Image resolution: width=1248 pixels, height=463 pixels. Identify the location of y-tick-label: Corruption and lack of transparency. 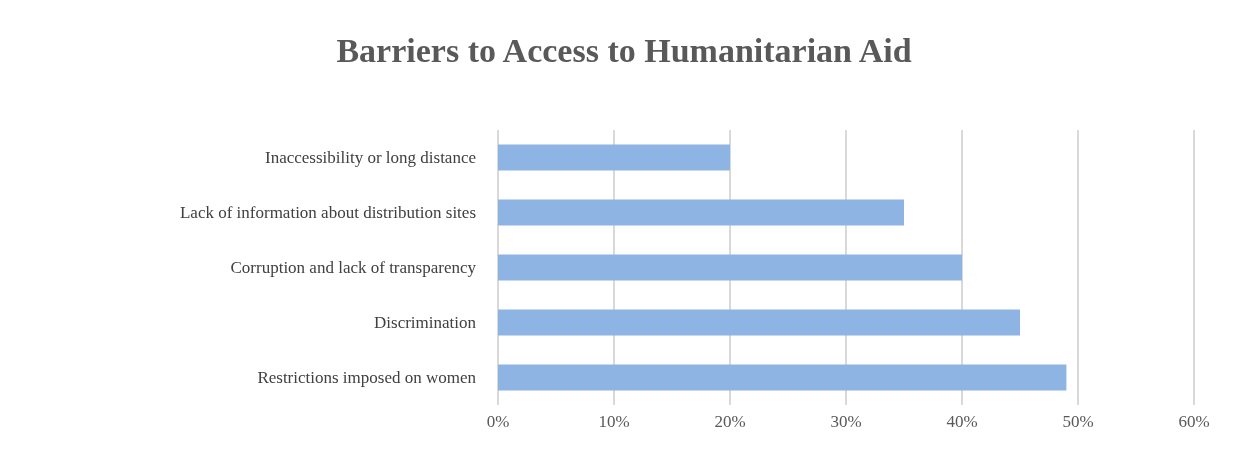
(353, 267).